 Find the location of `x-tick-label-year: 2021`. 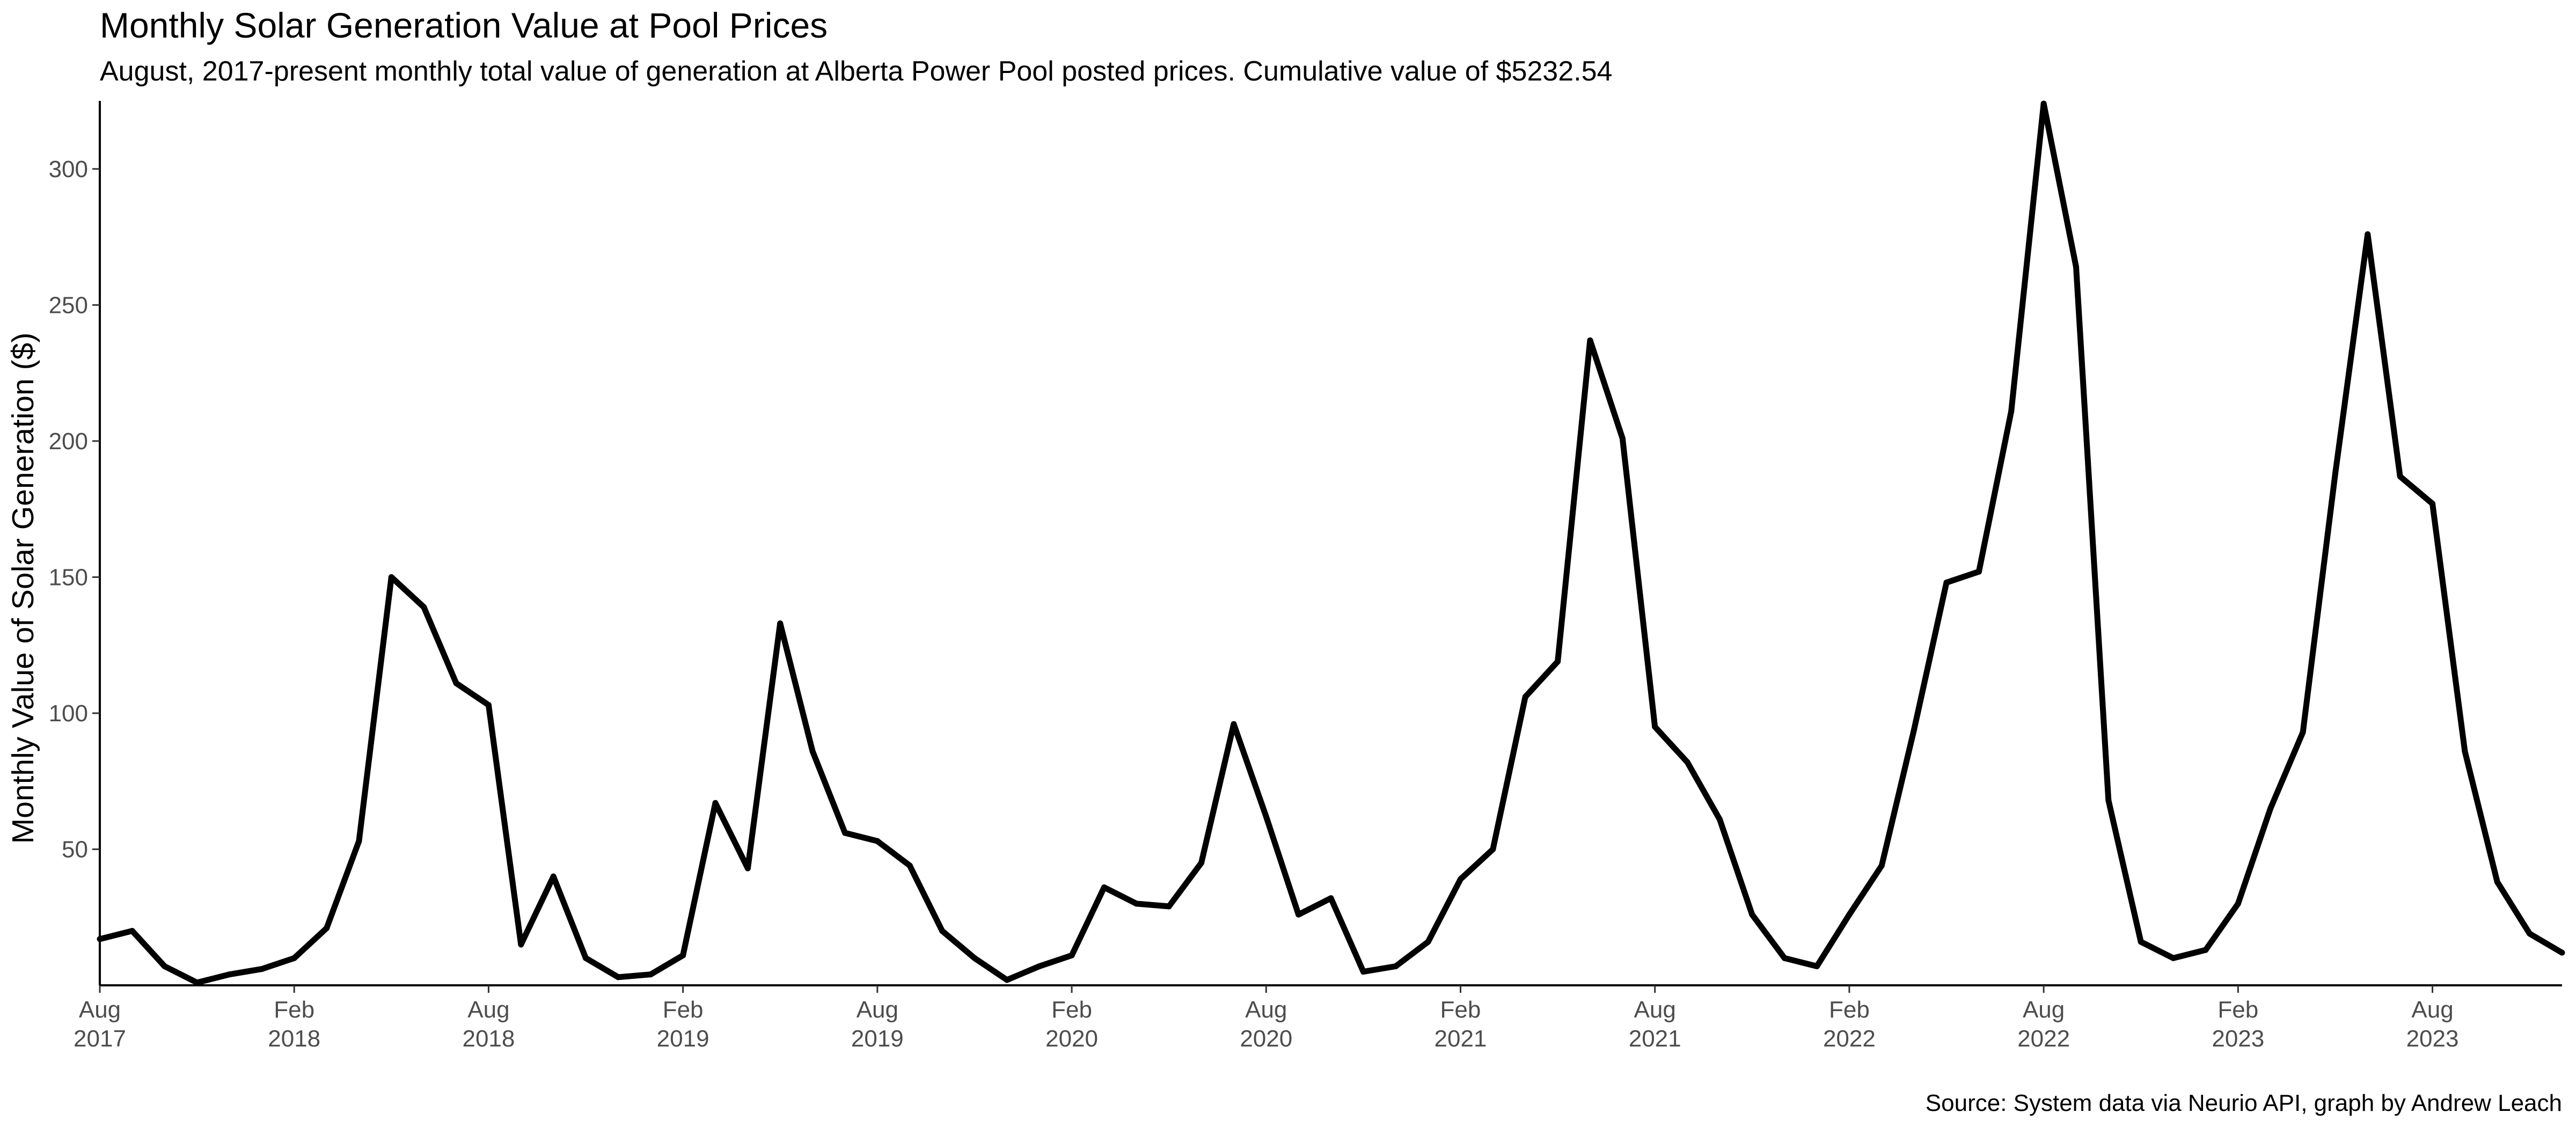

x-tick-label-year: 2021 is located at coordinates (1655, 1039).